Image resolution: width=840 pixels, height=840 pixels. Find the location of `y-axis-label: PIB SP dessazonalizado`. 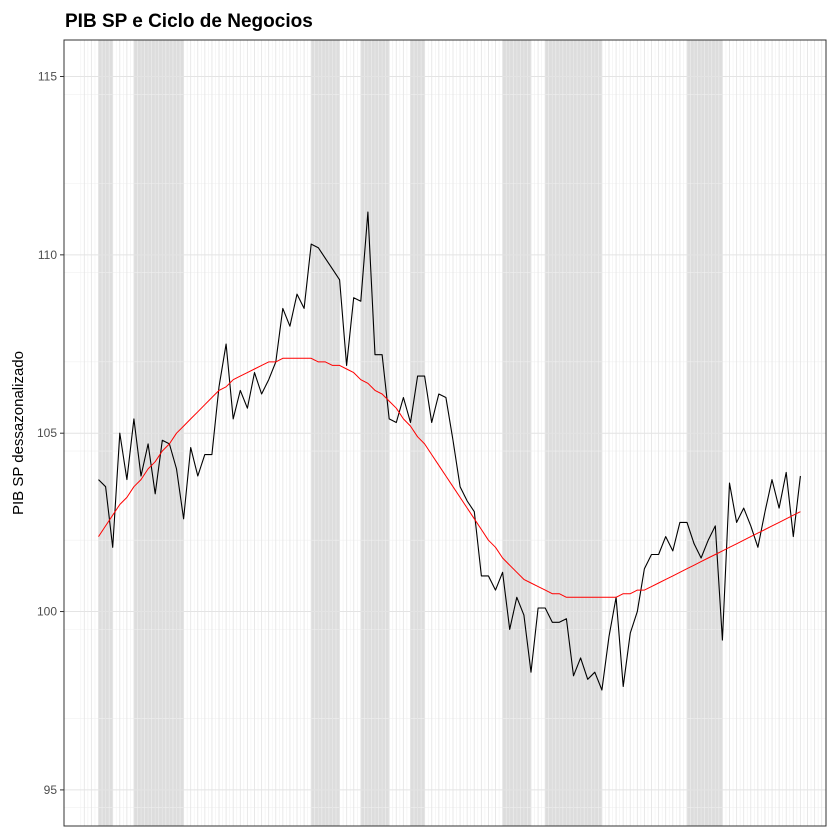

y-axis-label: PIB SP dessazonalizado is located at coordinates (18, 433).